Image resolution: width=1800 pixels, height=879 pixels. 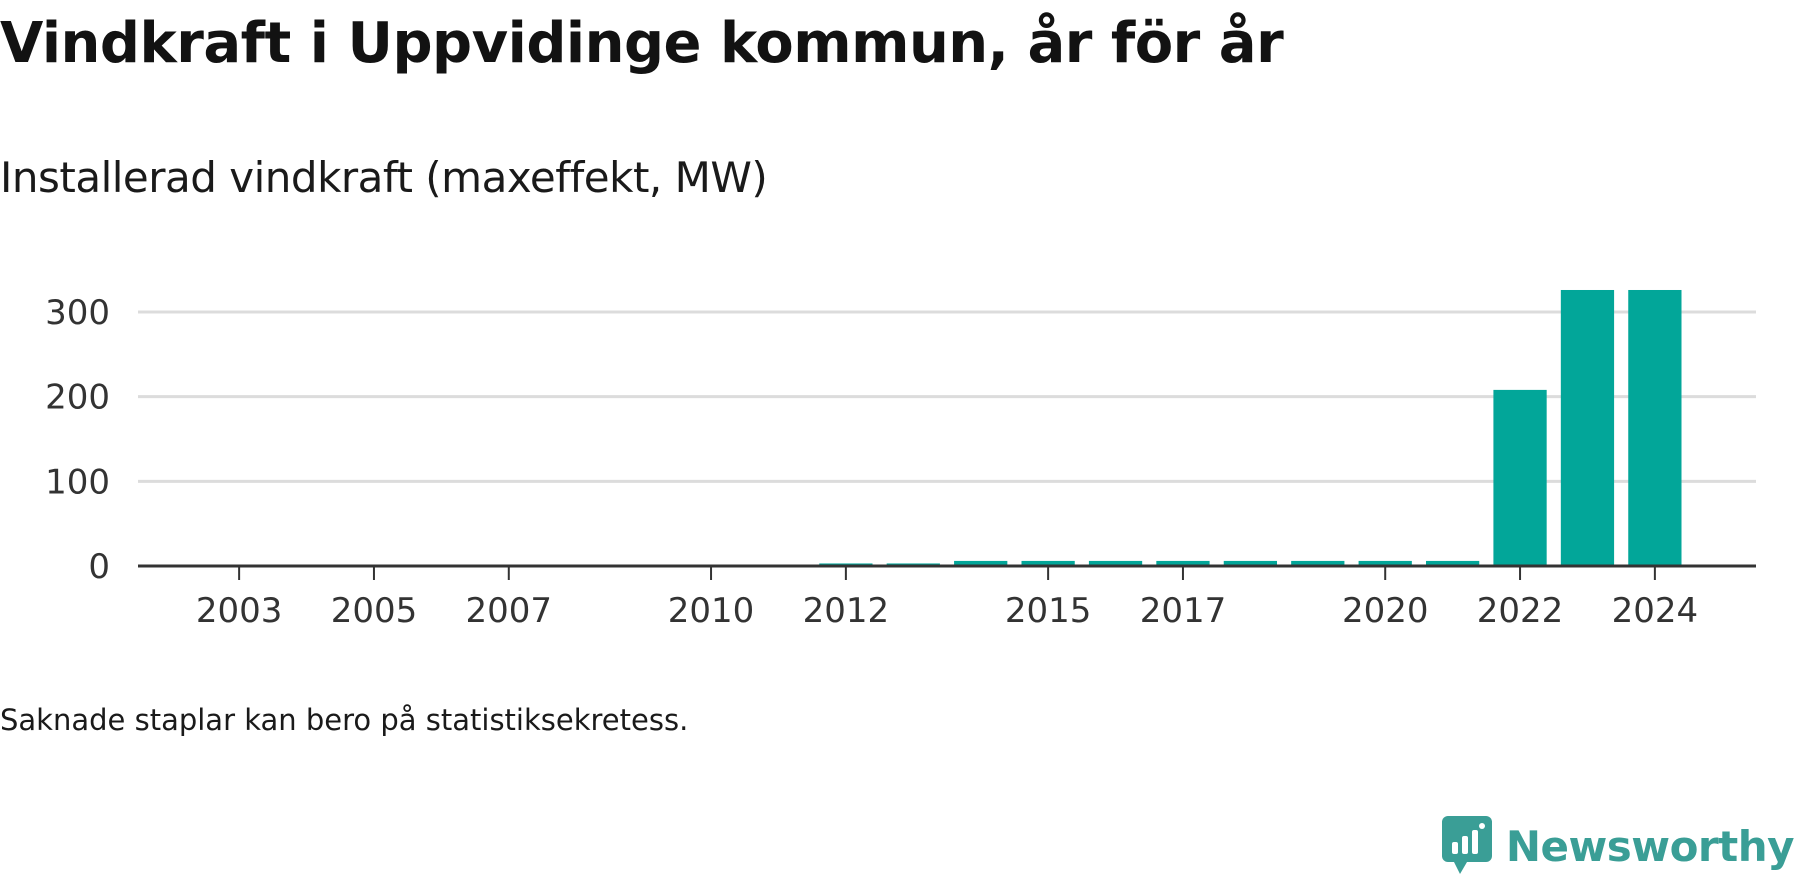 I want to click on x-axis-ticks, so click(x=947, y=573).